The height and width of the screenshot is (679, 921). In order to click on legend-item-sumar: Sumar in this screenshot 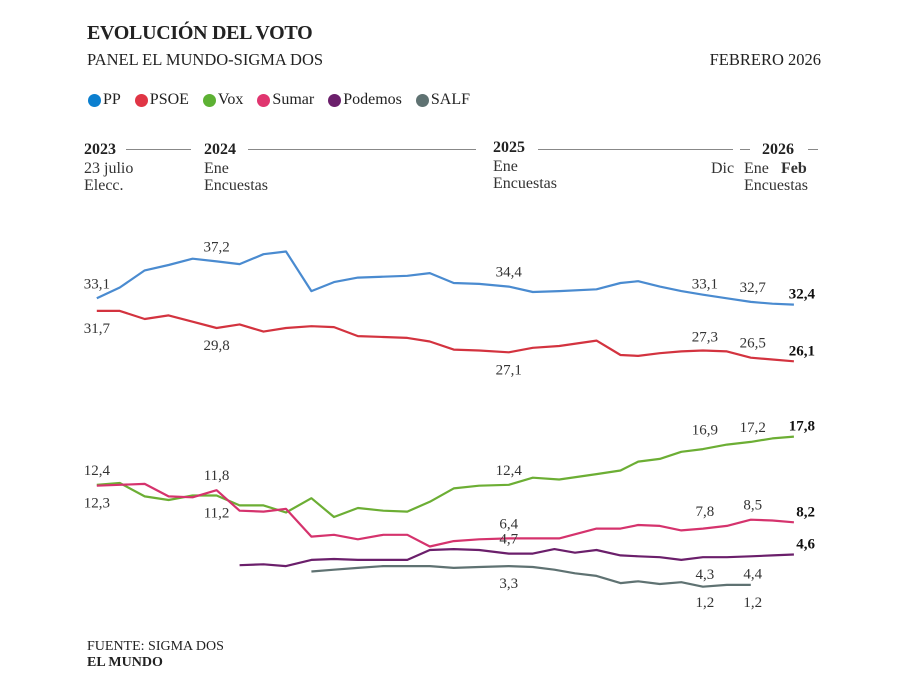, I will do `click(285, 100)`.